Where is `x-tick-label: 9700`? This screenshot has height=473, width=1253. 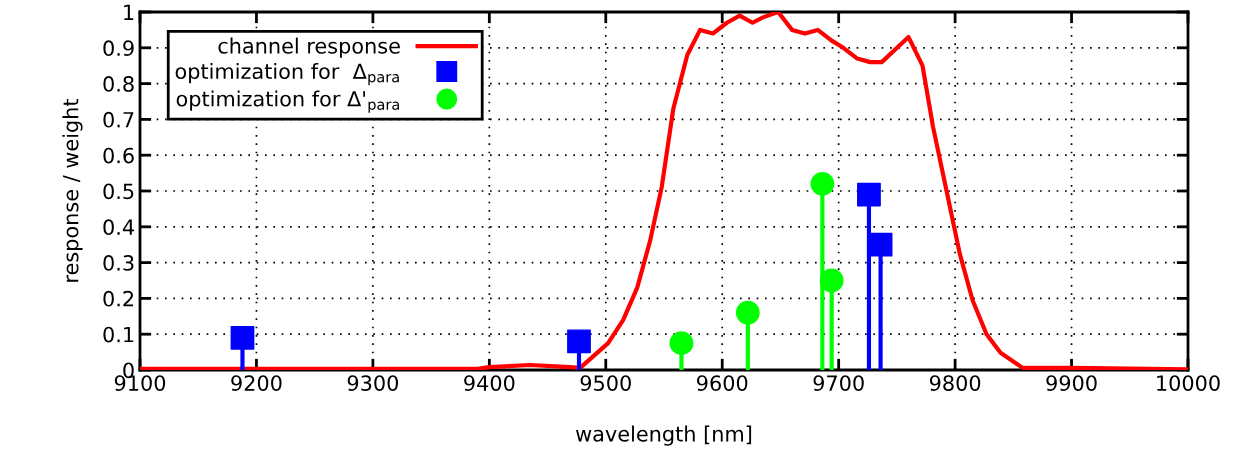
x-tick-label: 9700 is located at coordinates (838, 383).